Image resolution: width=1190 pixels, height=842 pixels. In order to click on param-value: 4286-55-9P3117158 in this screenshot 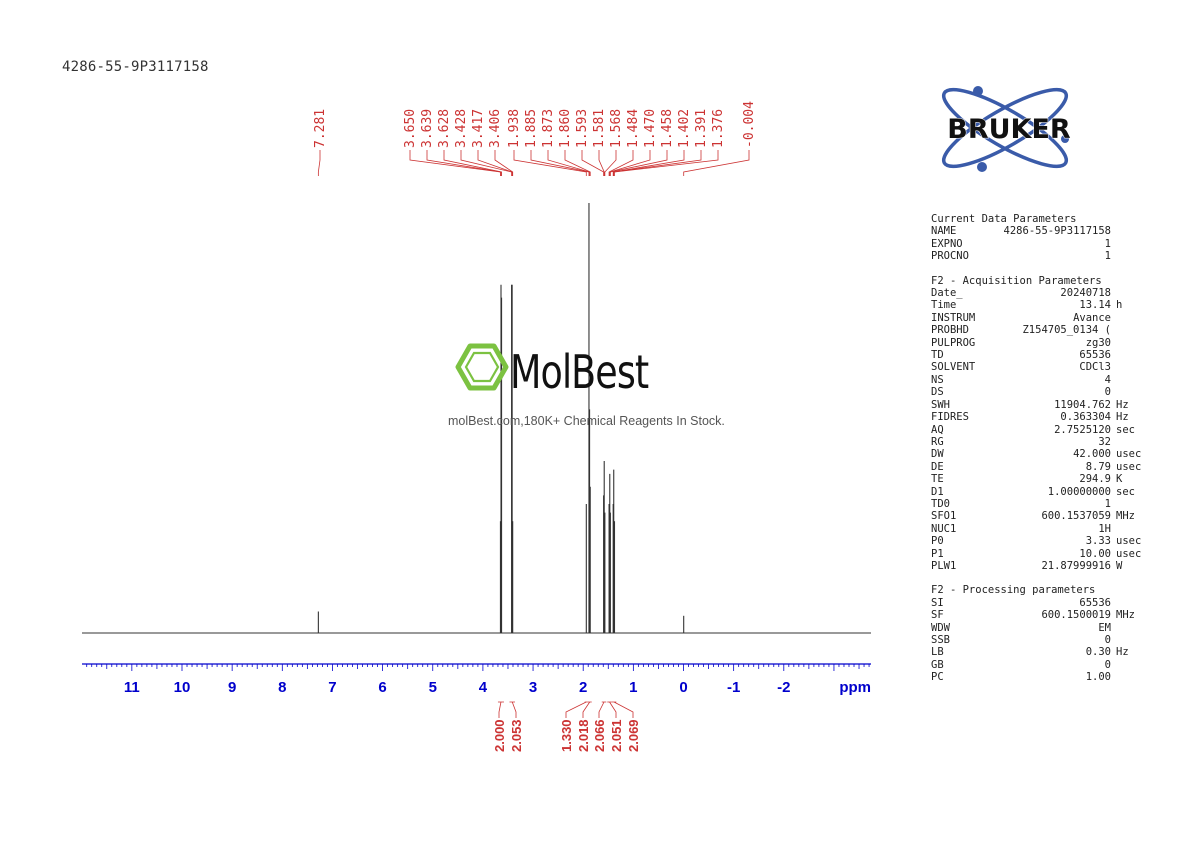, I will do `click(1057, 231)`.